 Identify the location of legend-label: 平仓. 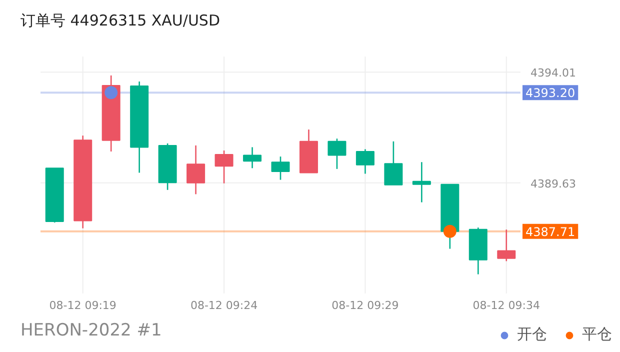
(597, 334).